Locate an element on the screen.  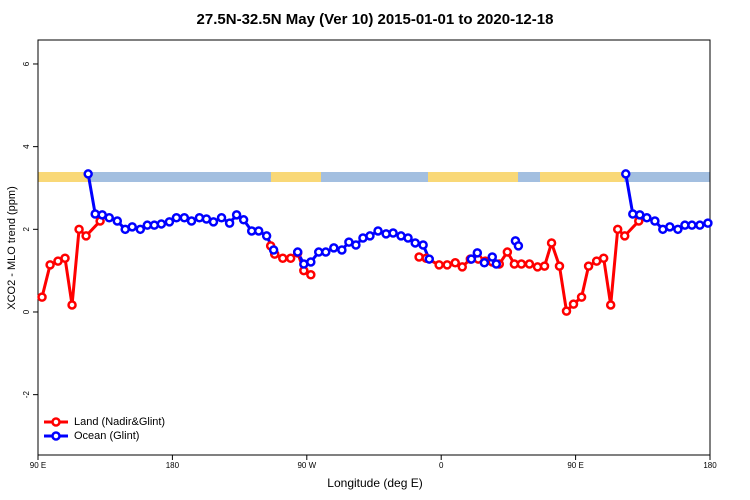
x-tick-label: 90 W is located at coordinates (306, 465).